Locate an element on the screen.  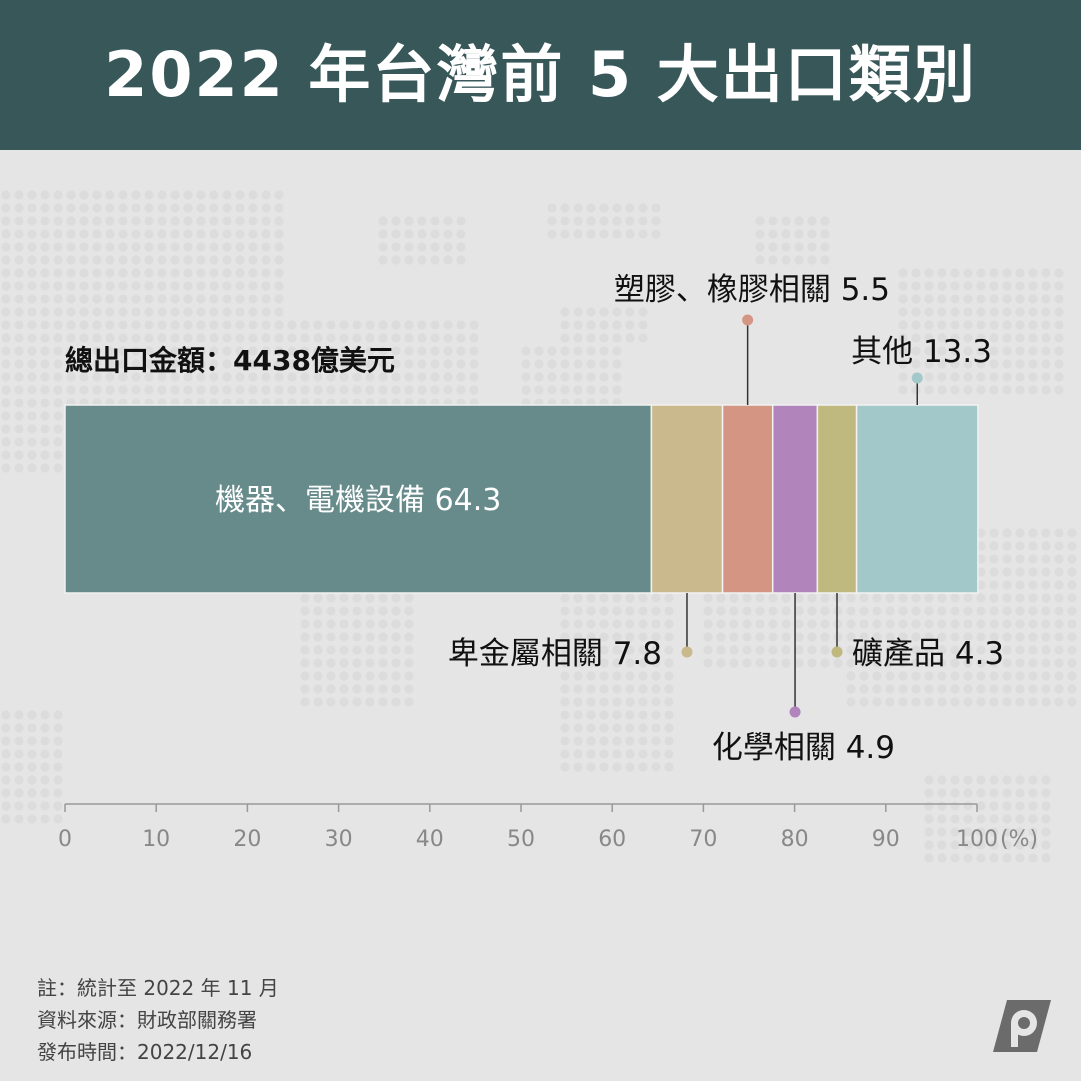
note-text: 註：統計至 2022 年 11 月 is located at coordinates (158, 988).